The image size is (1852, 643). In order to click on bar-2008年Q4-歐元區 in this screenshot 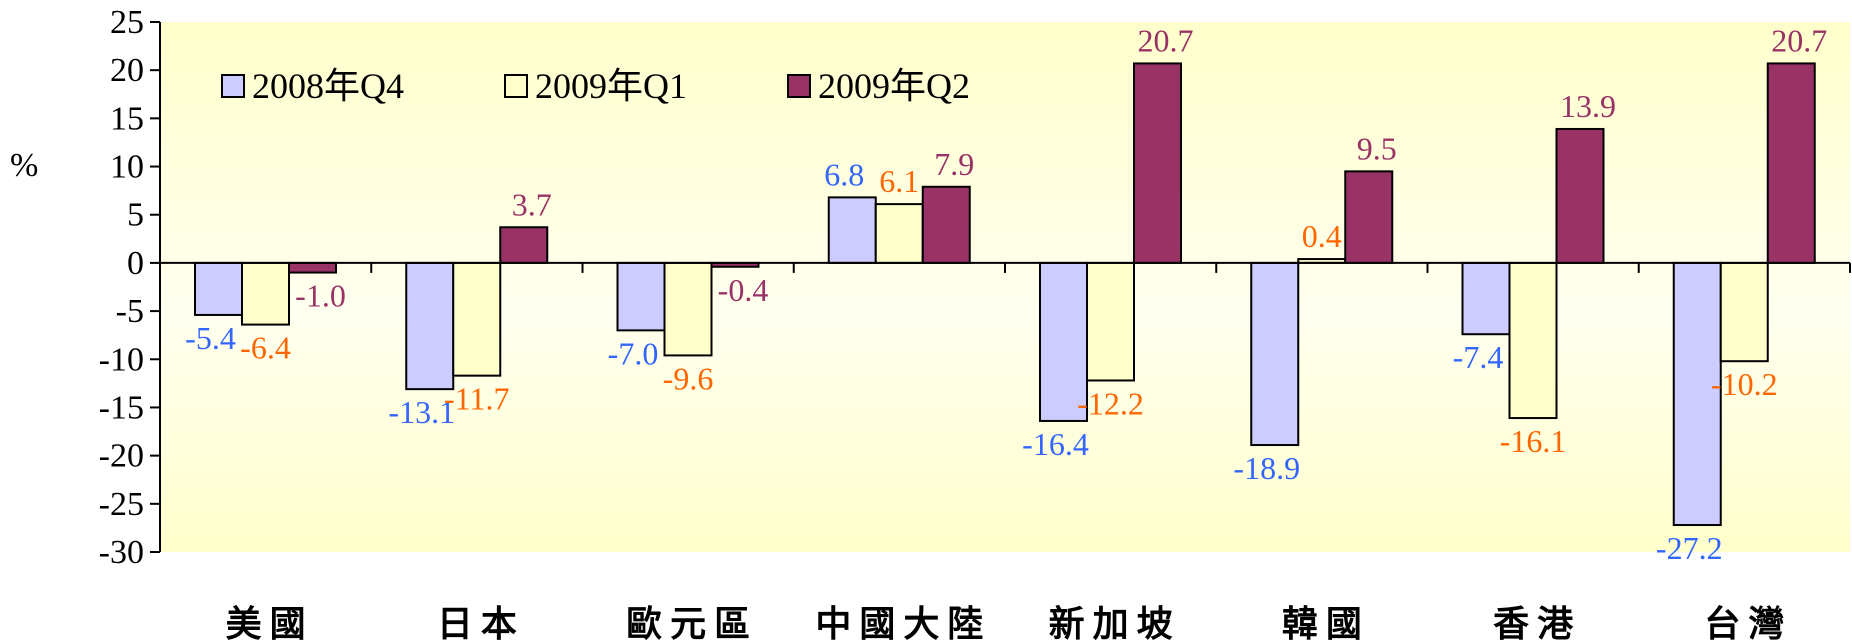, I will do `click(641, 296)`.